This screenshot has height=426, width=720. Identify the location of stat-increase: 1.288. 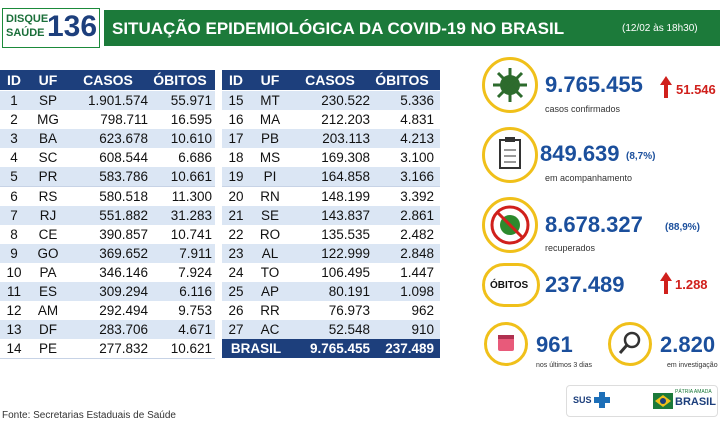
(691, 284).